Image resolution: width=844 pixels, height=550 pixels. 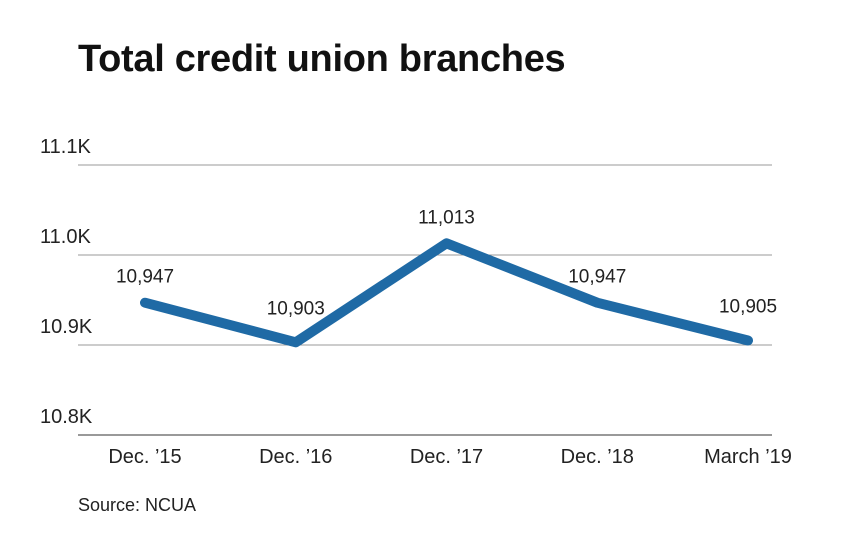 What do you see at coordinates (144, 457) in the screenshot?
I see `x-tick-label: Dec. ’15` at bounding box center [144, 457].